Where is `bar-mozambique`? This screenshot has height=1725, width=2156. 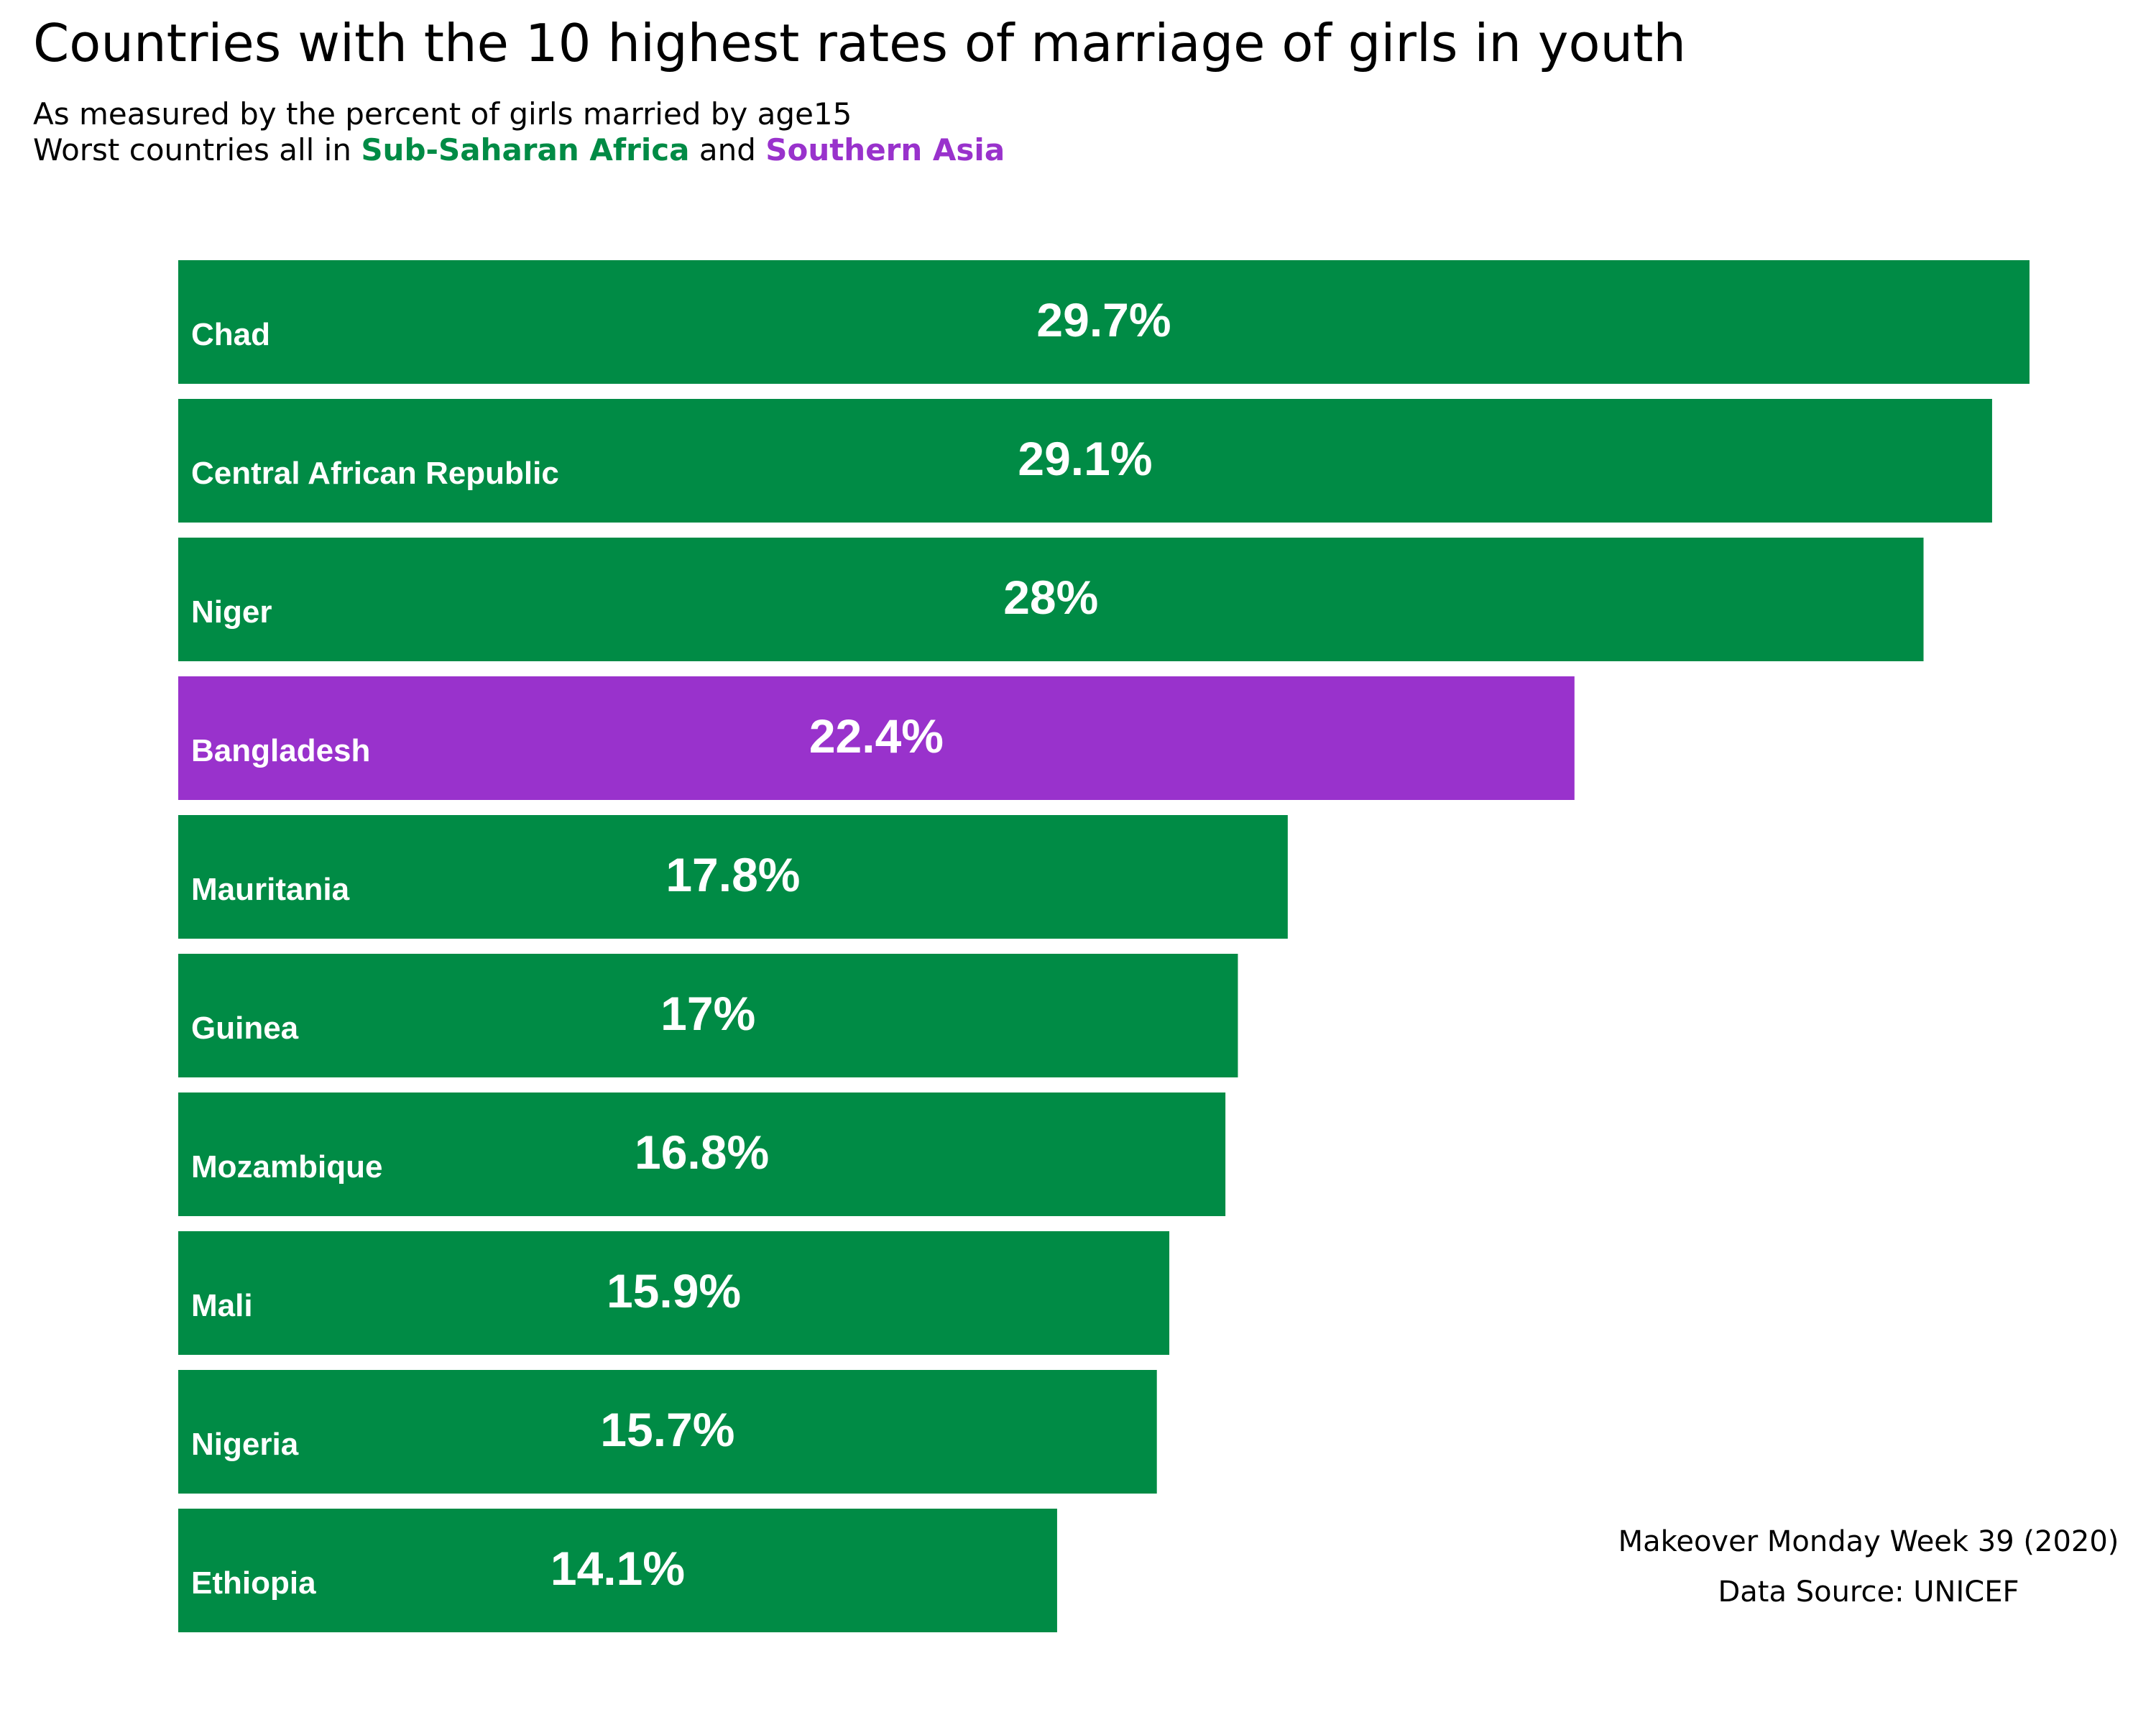 bar-mozambique is located at coordinates (702, 1154).